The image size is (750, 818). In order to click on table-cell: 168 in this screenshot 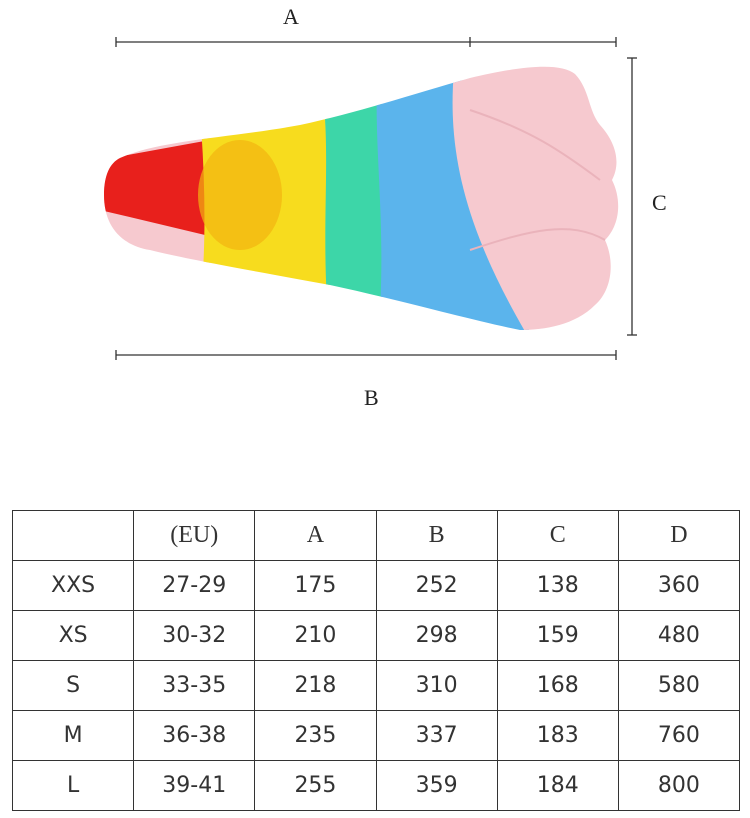, I will do `click(557, 685)`.